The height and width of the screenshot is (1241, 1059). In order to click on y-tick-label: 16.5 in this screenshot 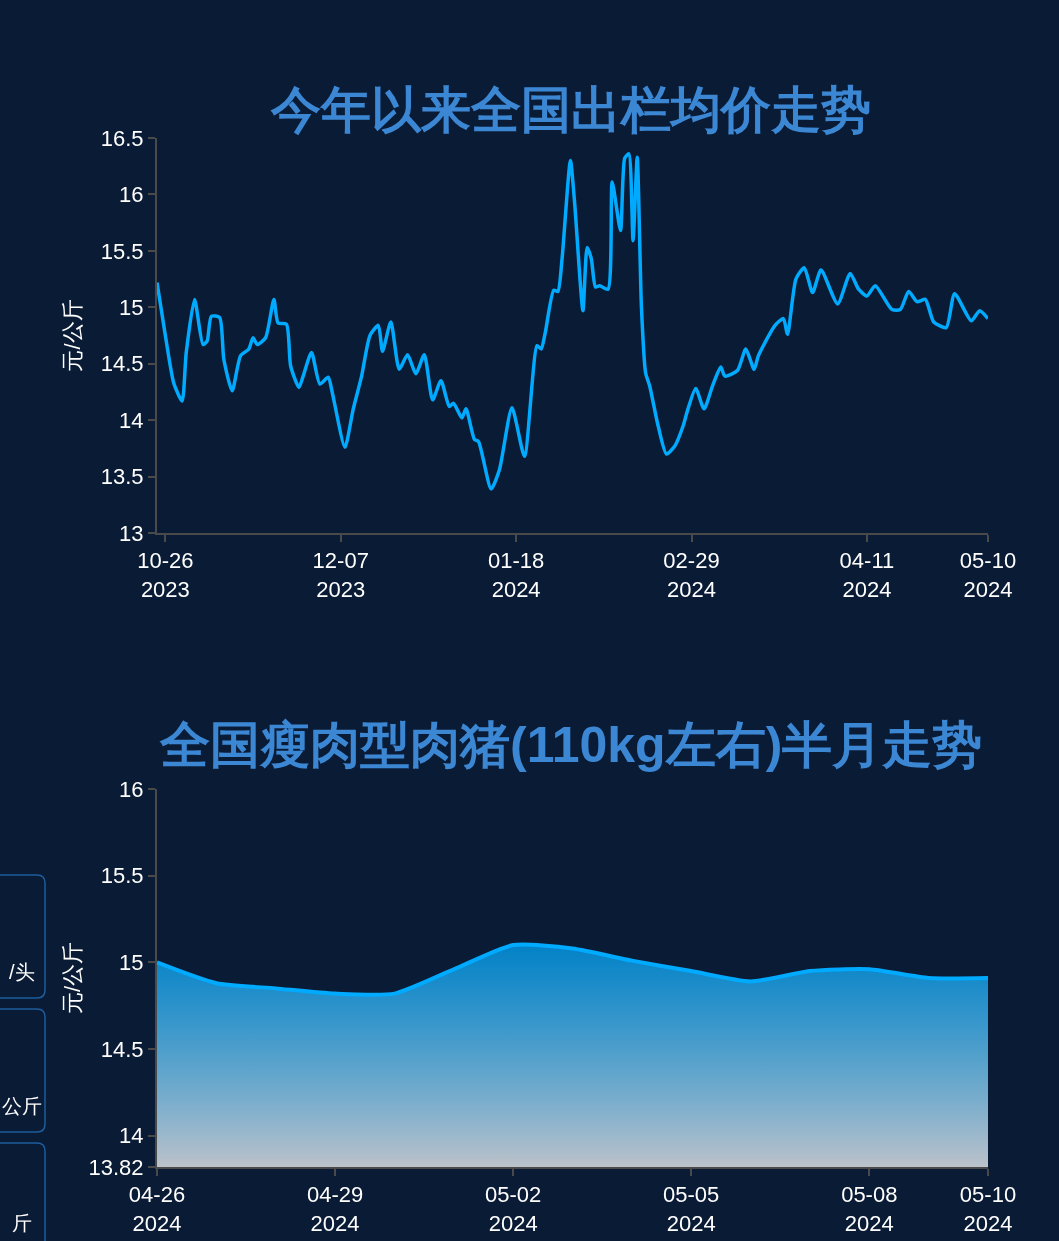, I will do `click(122, 138)`.